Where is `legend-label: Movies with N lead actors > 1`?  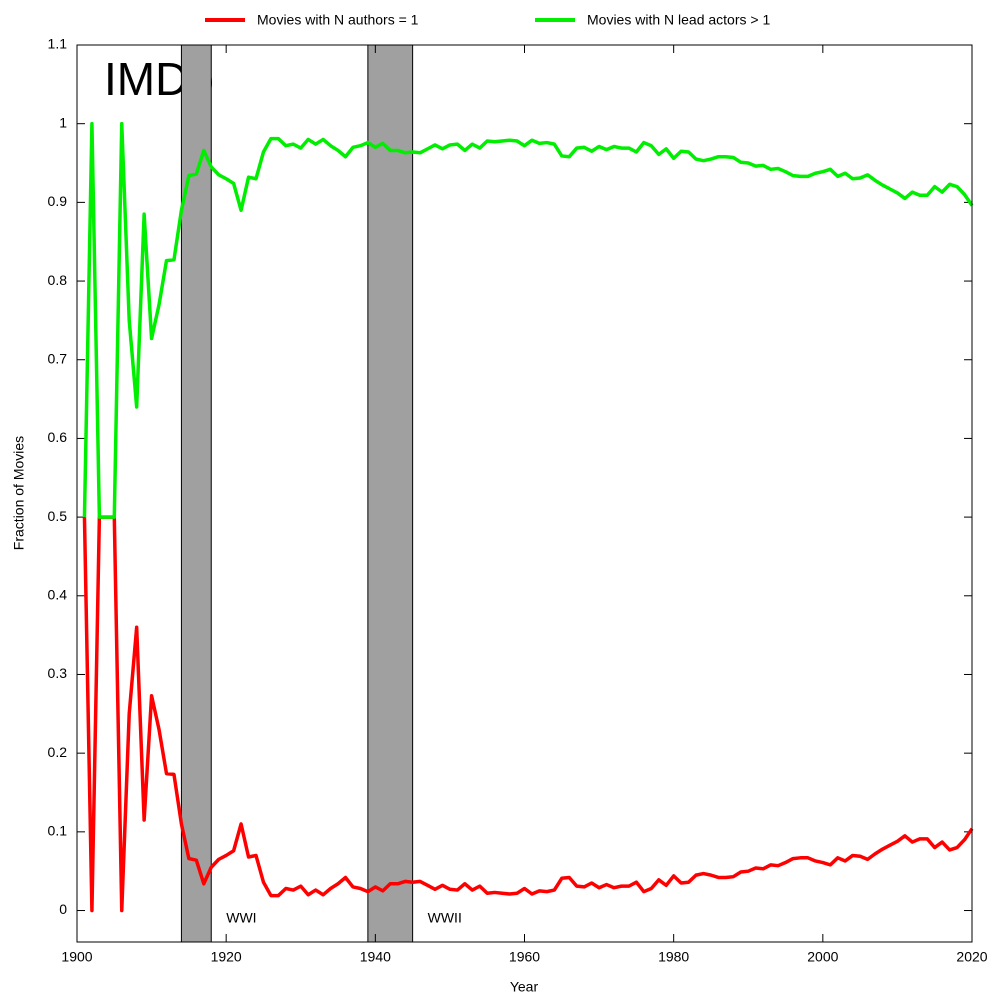
legend-label: Movies with N lead actors > 1 is located at coordinates (678, 20).